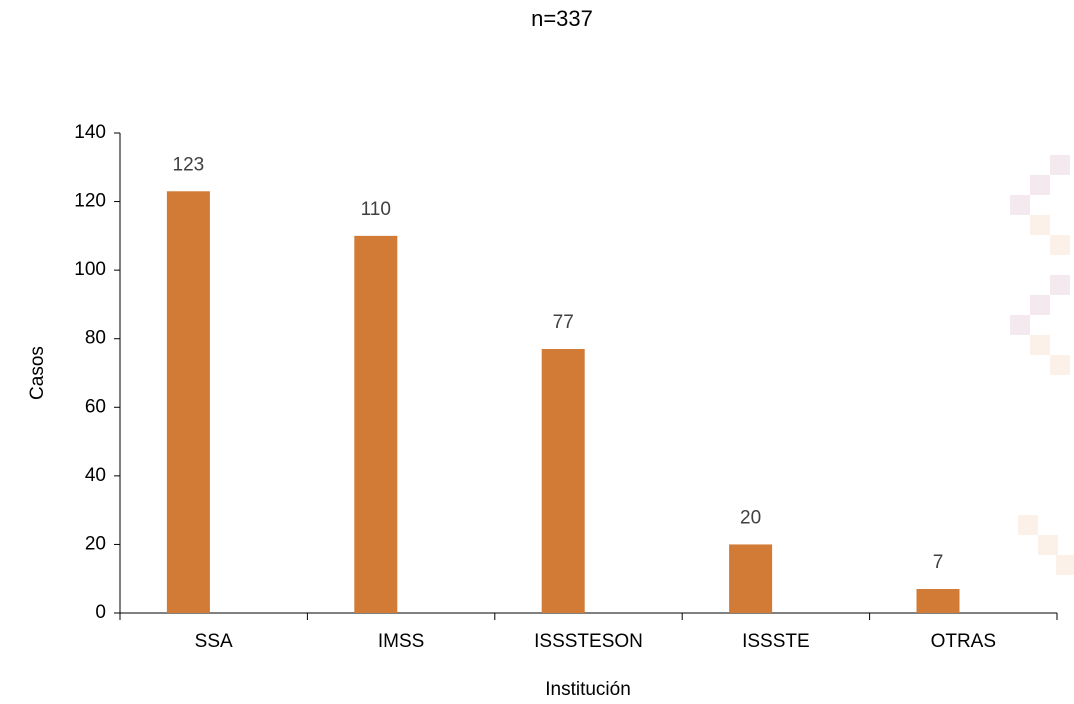  I want to click on x-tick-label: SSA, so click(214, 641).